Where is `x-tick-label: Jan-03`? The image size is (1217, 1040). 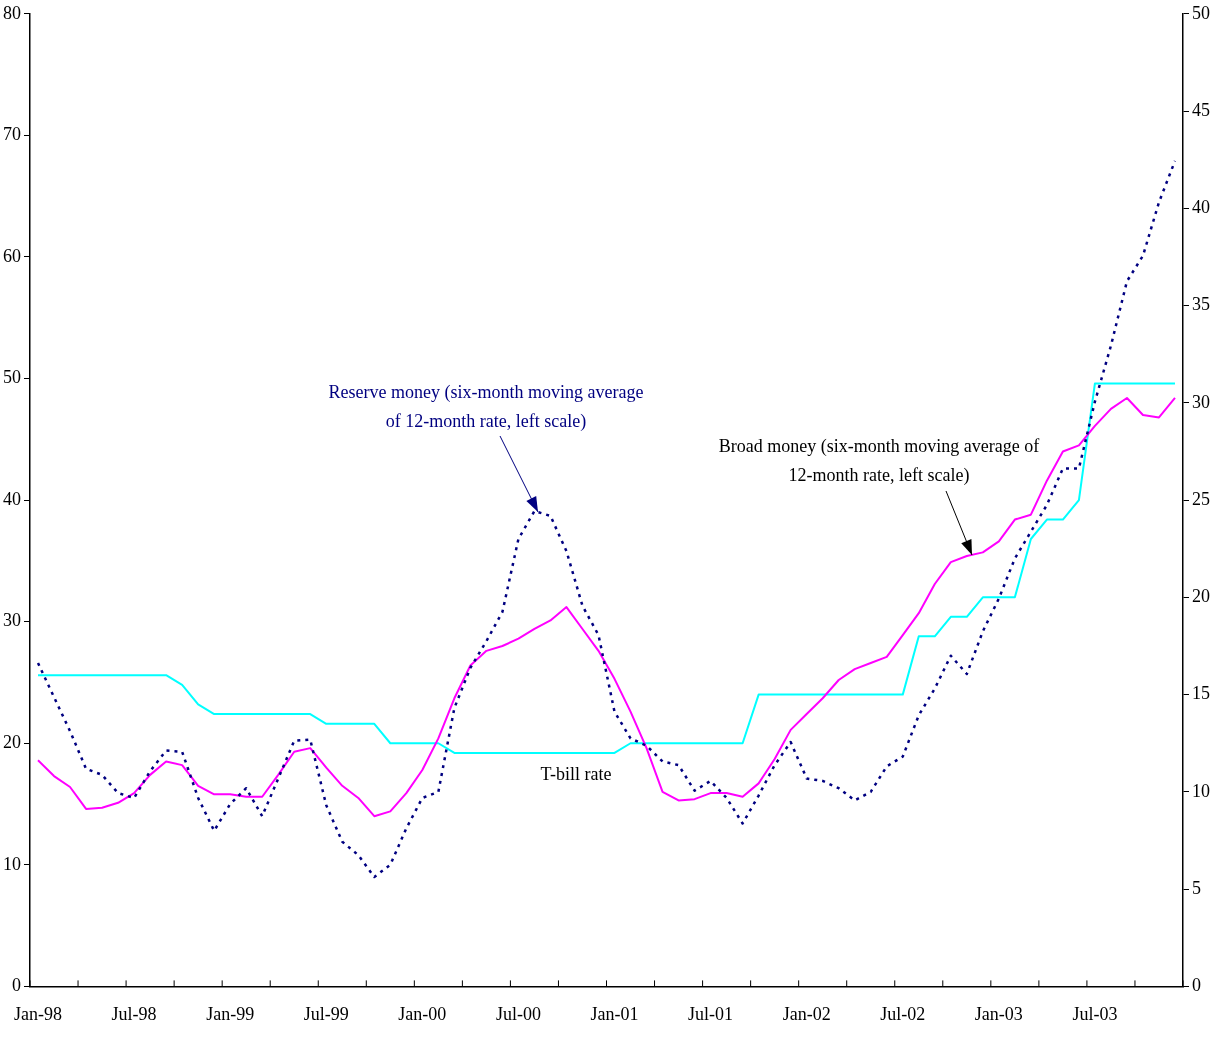 x-tick-label: Jan-03 is located at coordinates (998, 1013).